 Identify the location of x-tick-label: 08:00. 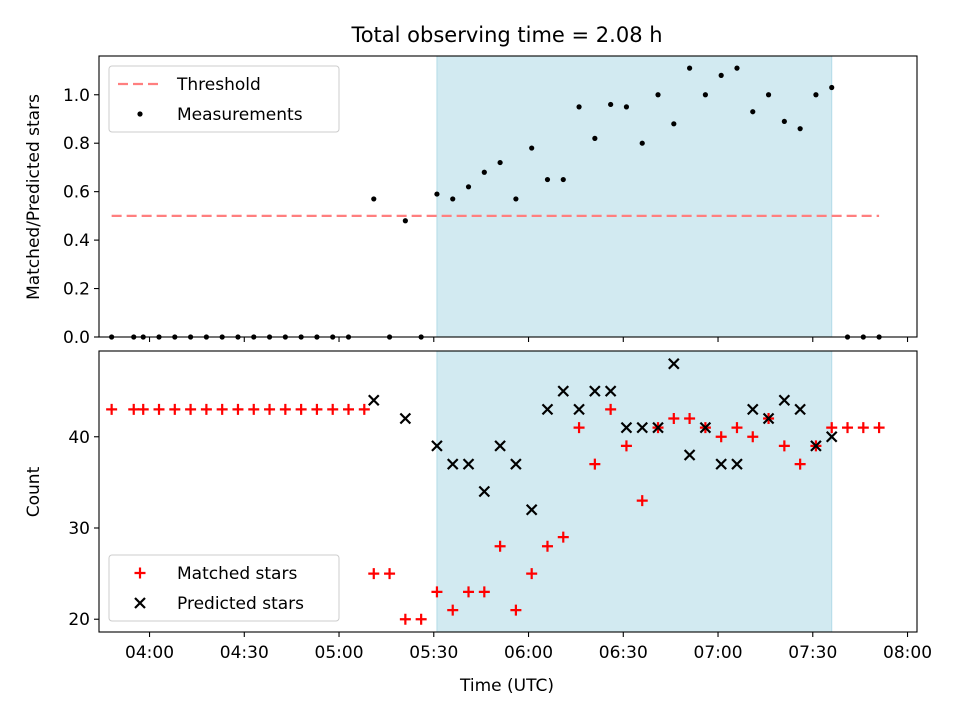
(907, 653).